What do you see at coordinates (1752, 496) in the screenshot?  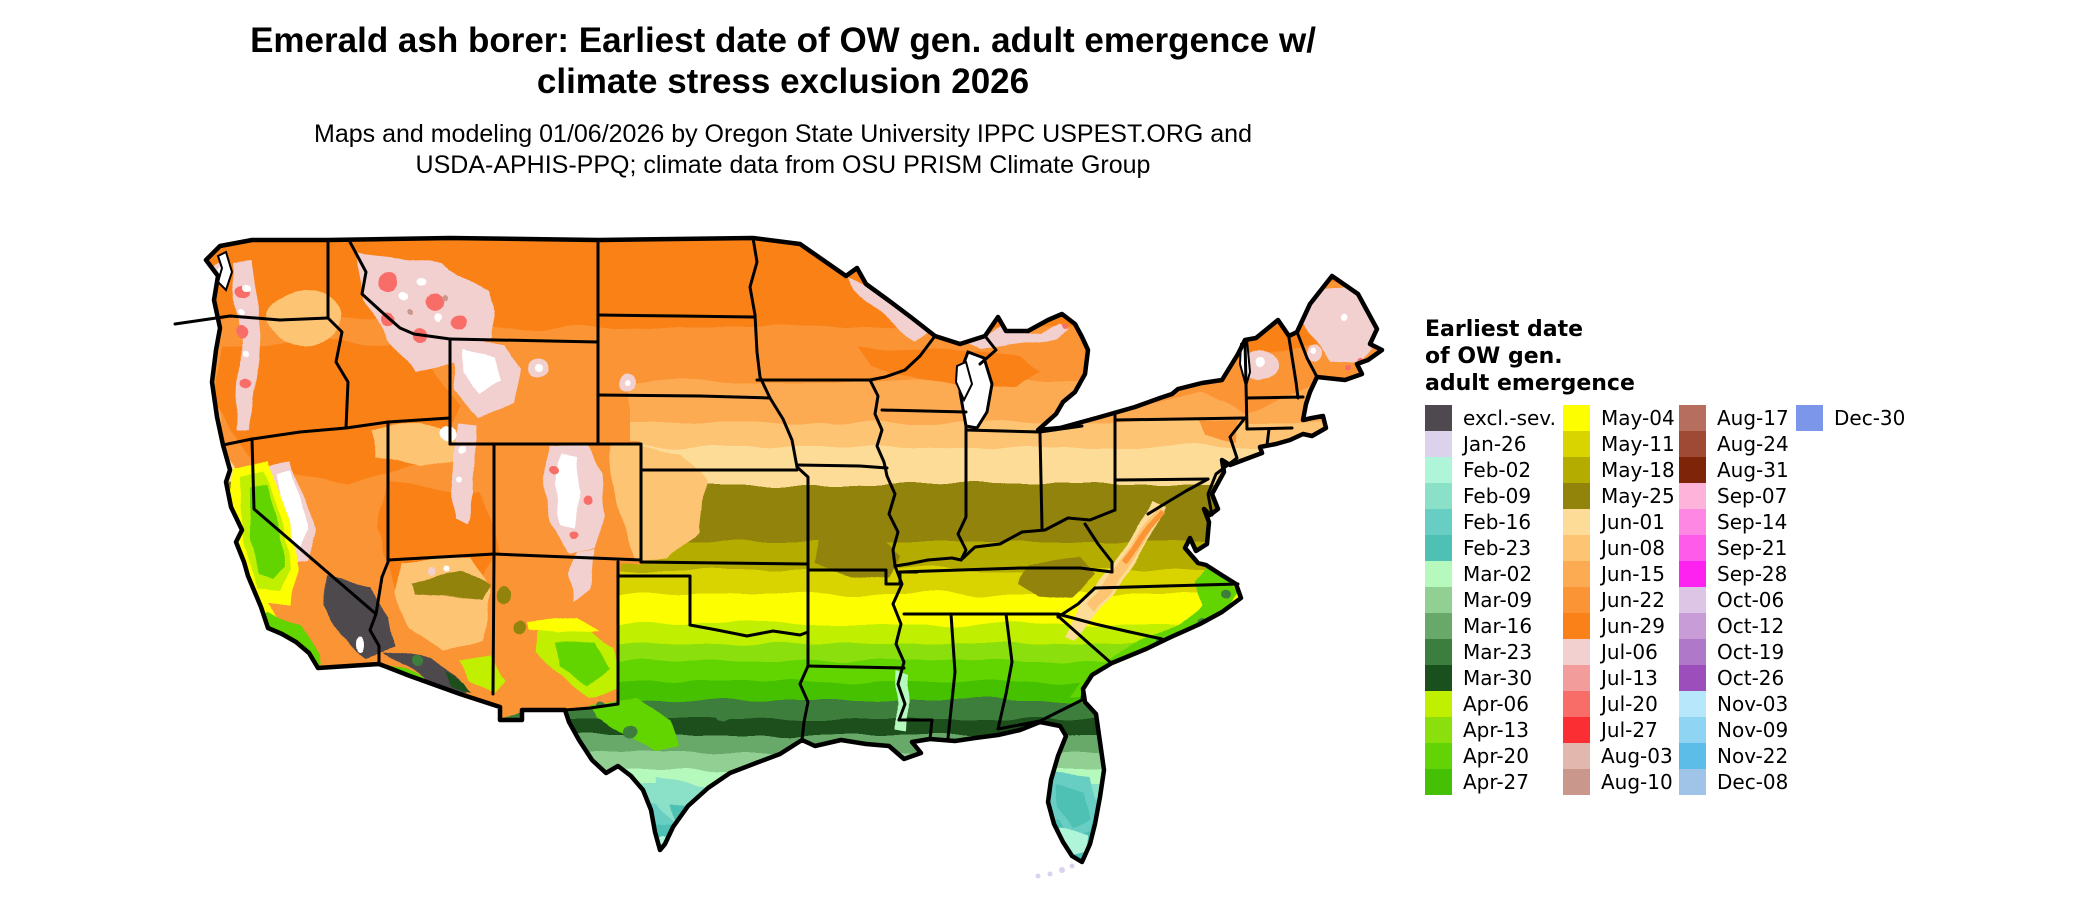 I see `legend-label: Sep-07` at bounding box center [1752, 496].